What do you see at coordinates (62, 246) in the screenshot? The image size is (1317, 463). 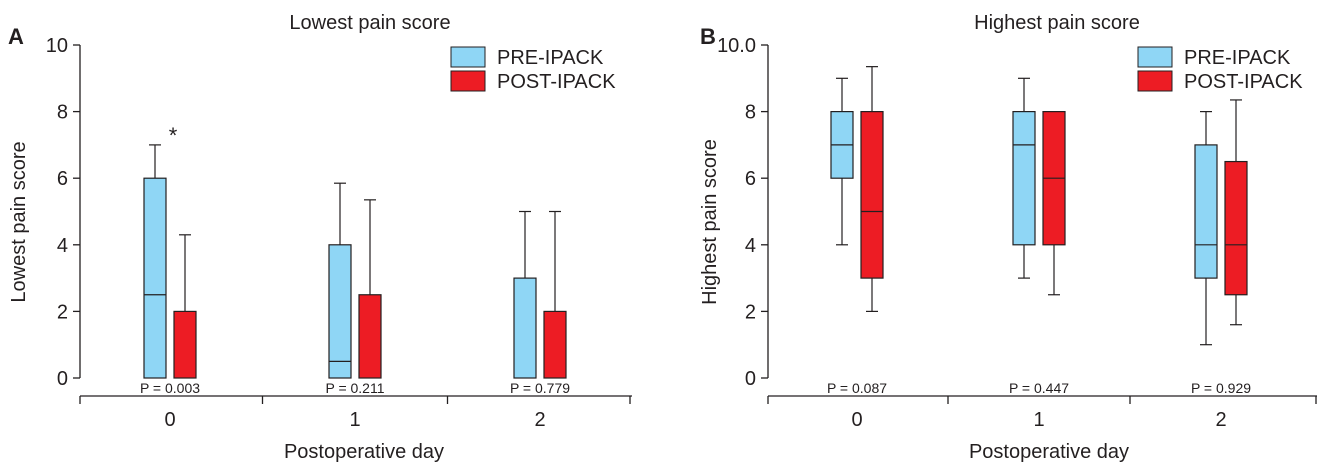 I see `panel-a-y-tick-label: 4` at bounding box center [62, 246].